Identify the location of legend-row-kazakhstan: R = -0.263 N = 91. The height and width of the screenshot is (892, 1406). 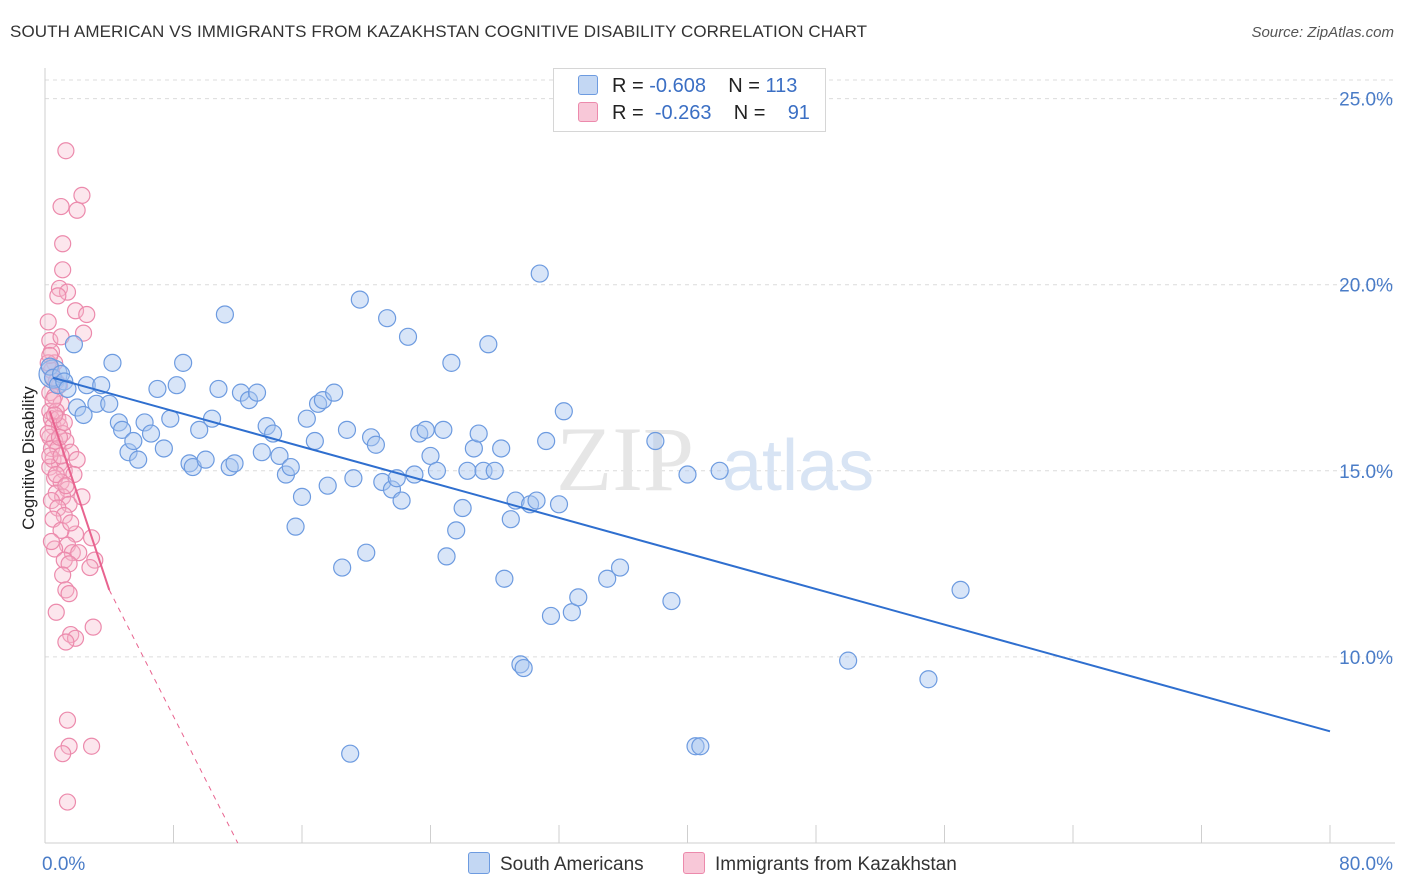
(694, 114).